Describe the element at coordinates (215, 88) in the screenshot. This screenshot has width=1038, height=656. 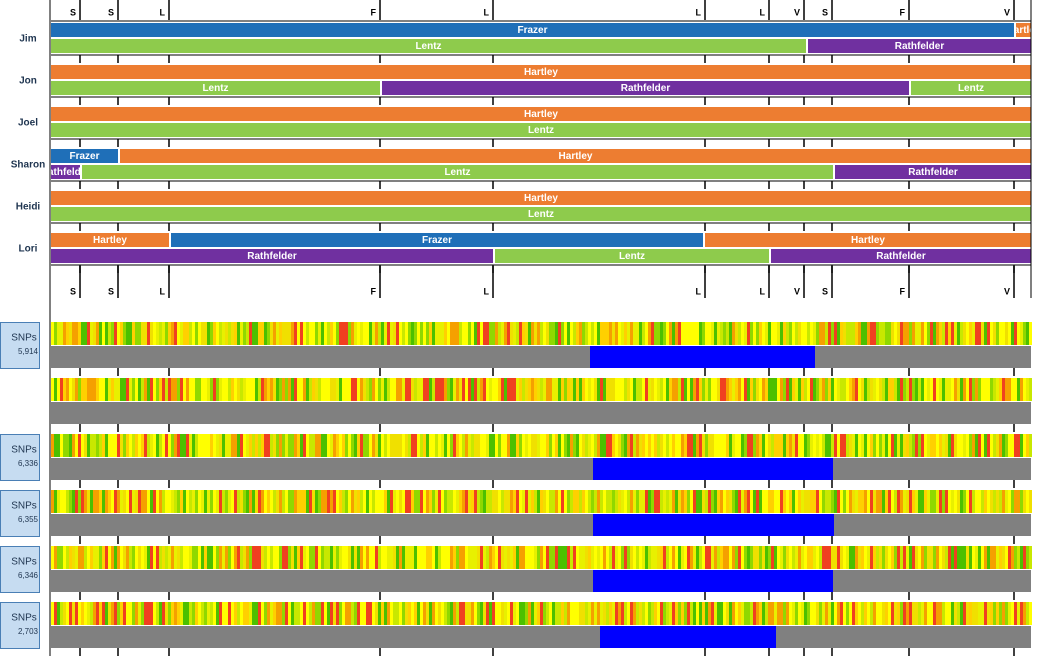
I see `segment-label: Lentz` at that location.